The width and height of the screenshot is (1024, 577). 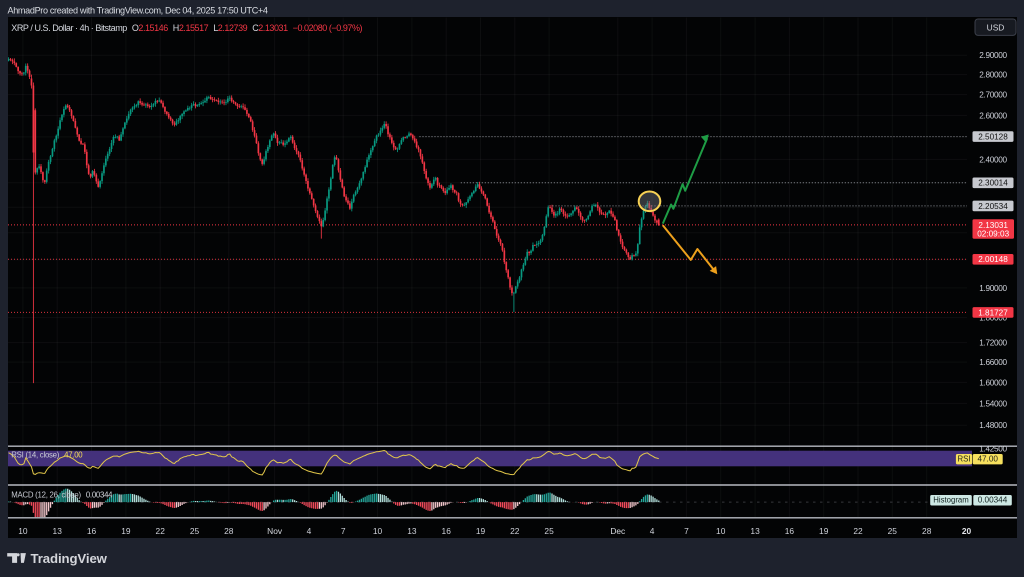 What do you see at coordinates (62, 494) in the screenshot?
I see `svg-text:MACD (12, 26, close)0.00344: MACD (12, 26, close) 0.00344` at bounding box center [62, 494].